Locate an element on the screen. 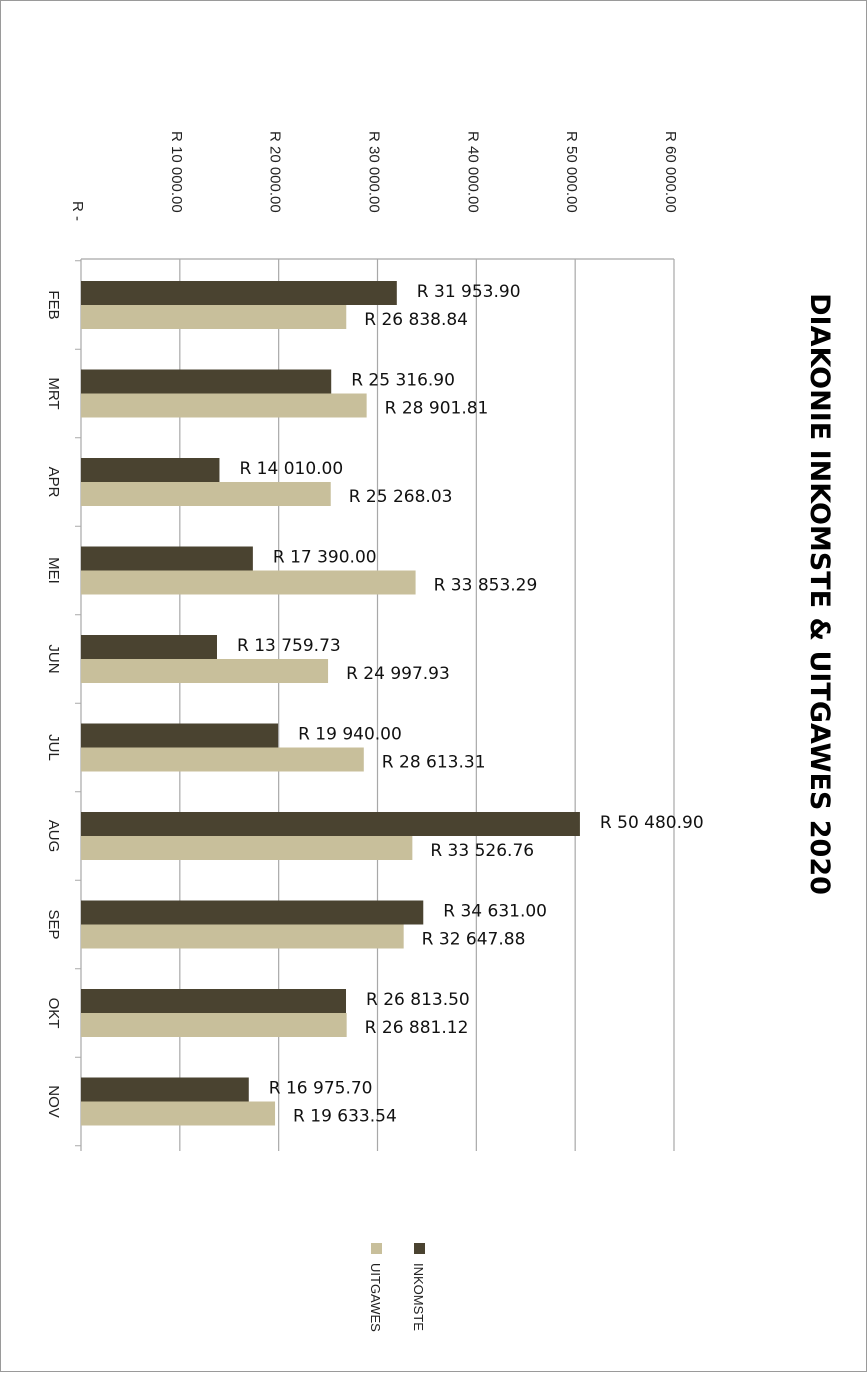 The height and width of the screenshot is (1373, 867). value-tick-label: R 60 000.00 is located at coordinates (670, 172).